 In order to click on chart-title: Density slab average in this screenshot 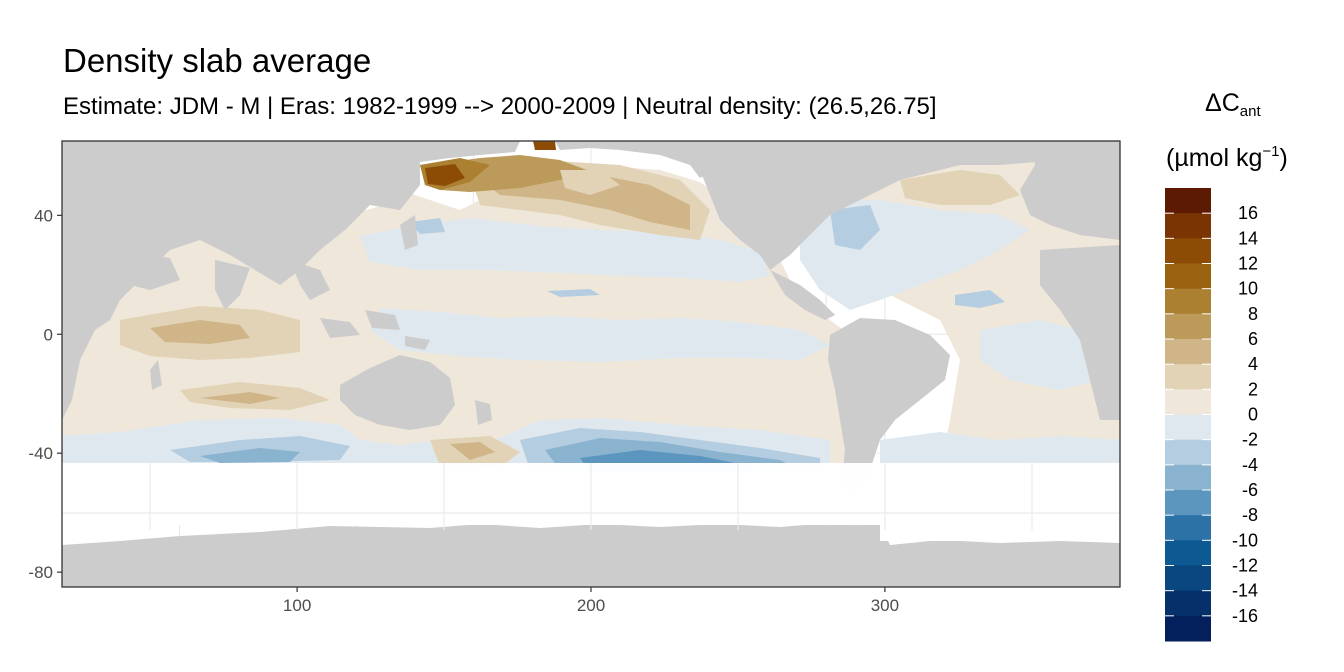, I will do `click(217, 60)`.